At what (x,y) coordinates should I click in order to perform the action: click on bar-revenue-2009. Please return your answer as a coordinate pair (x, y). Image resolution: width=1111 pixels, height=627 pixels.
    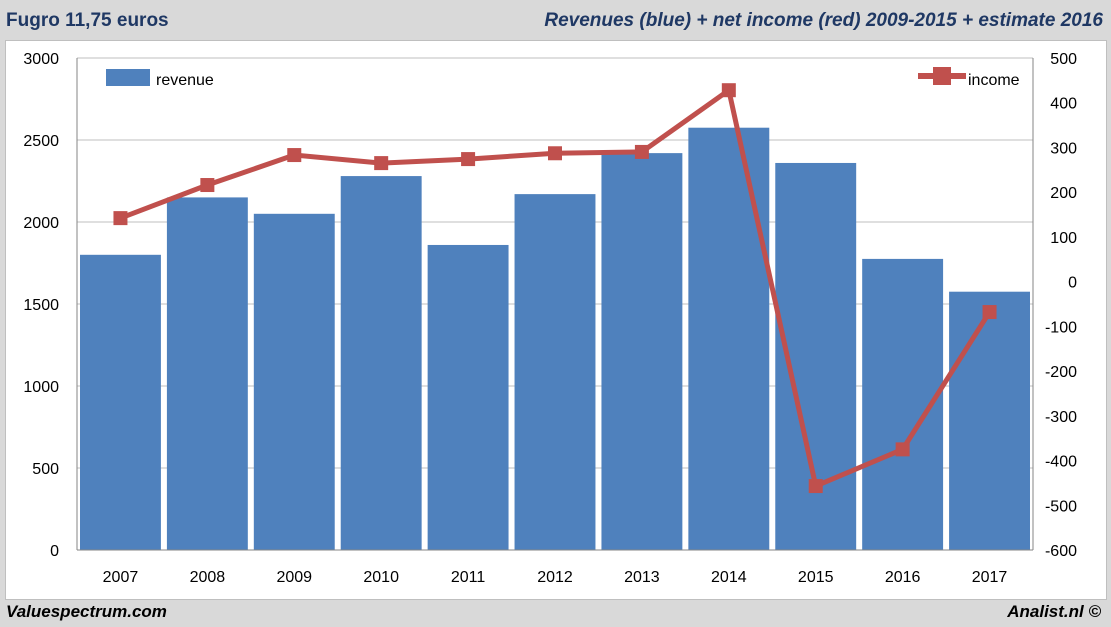
    Looking at the image, I should click on (294, 382).